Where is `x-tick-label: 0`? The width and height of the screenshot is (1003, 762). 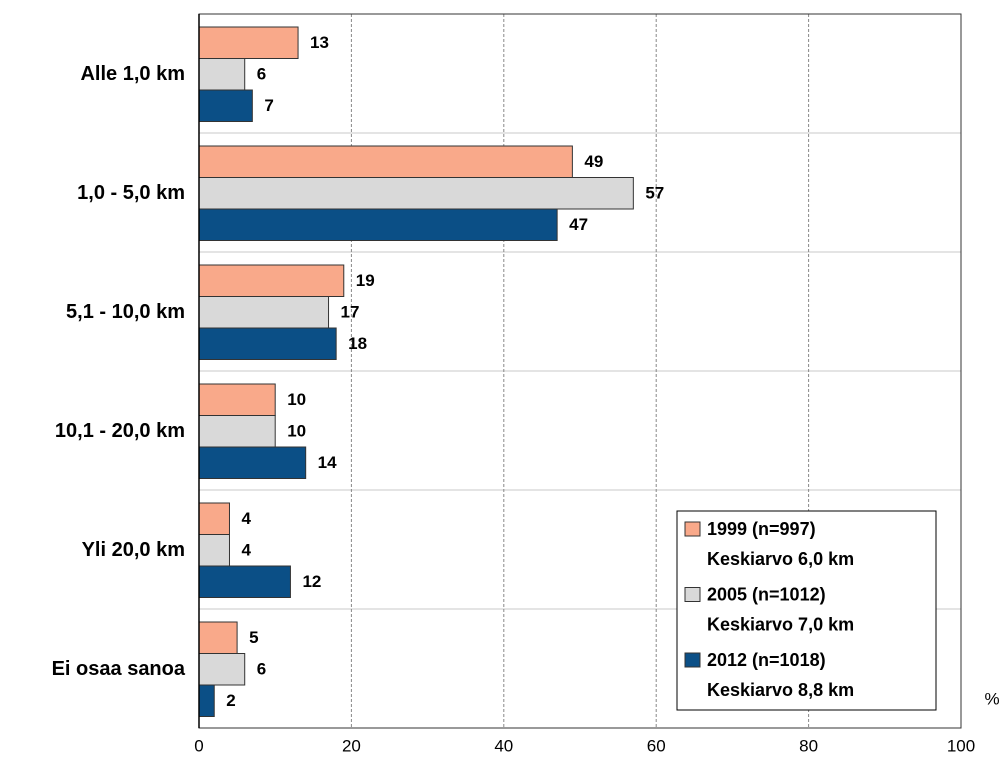 x-tick-label: 0 is located at coordinates (198, 745).